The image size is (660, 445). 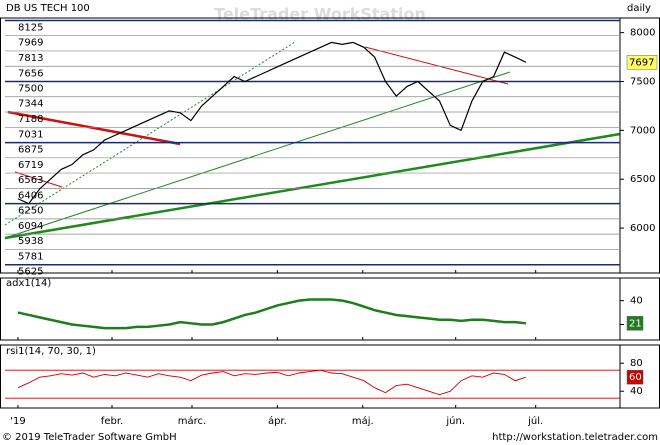 What do you see at coordinates (30, 226) in the screenshot?
I see `level-label: 6094` at bounding box center [30, 226].